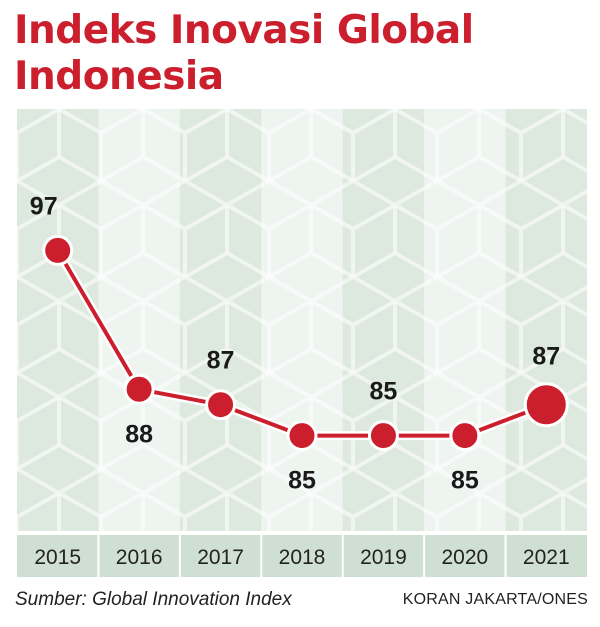 Image resolution: width=600 pixels, height=627 pixels. I want to click on x-tick-label: 2019, so click(383, 557).